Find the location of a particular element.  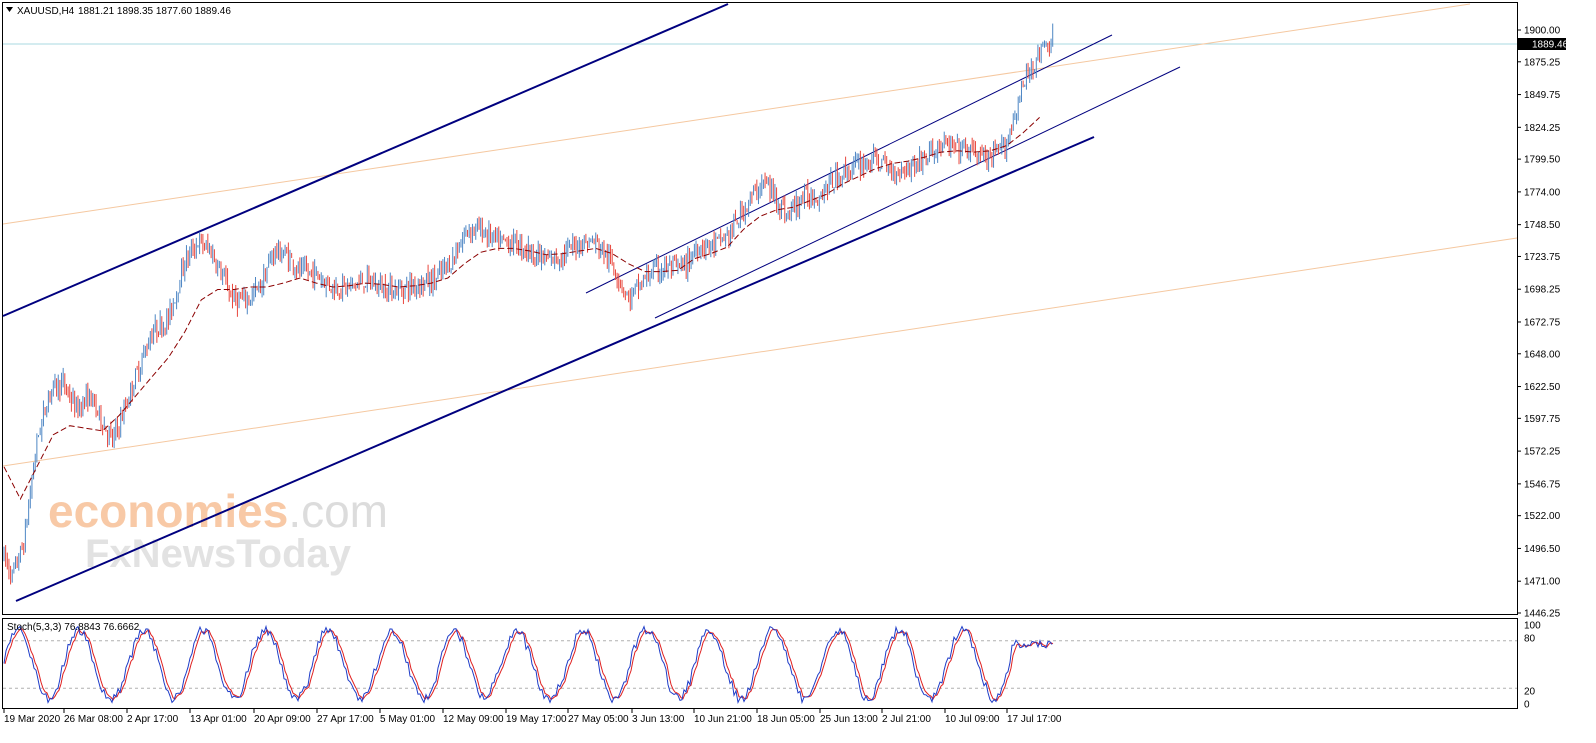

price-tick-label: 1597.75 is located at coordinates (1542, 419).